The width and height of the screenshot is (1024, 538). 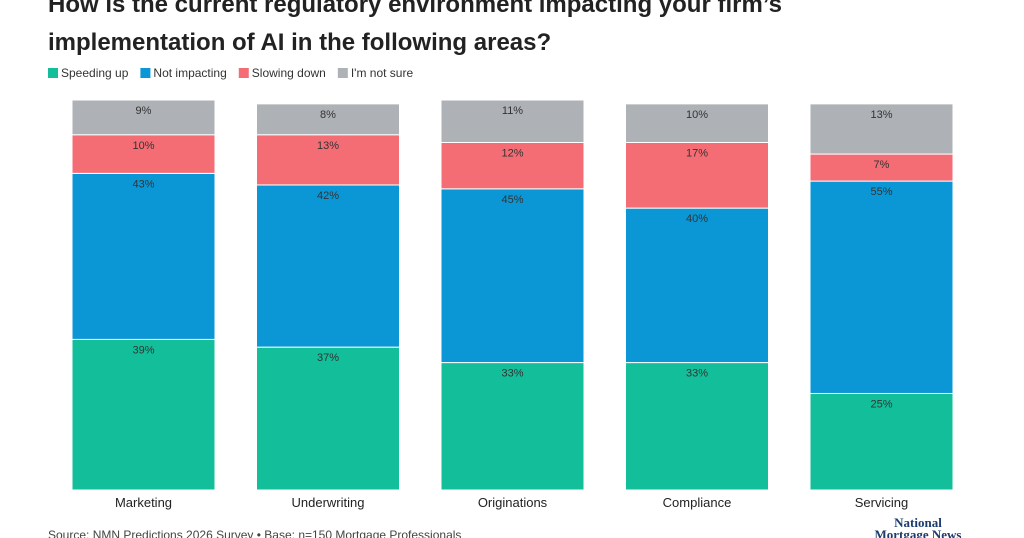 What do you see at coordinates (697, 219) in the screenshot?
I see `value-label: 40%` at bounding box center [697, 219].